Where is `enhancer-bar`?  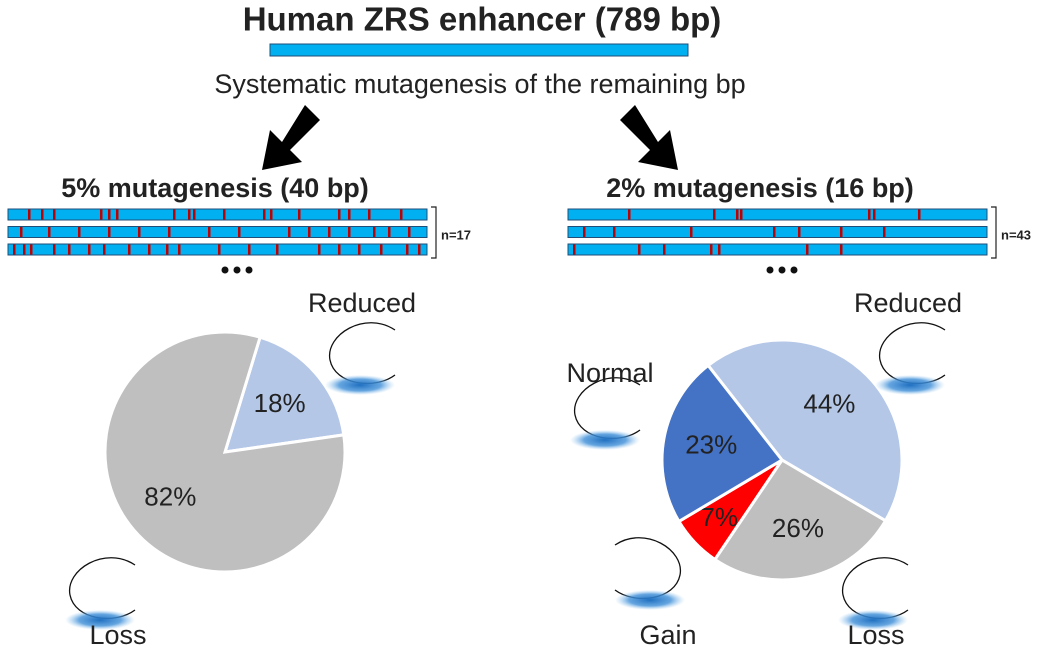
enhancer-bar is located at coordinates (479, 50).